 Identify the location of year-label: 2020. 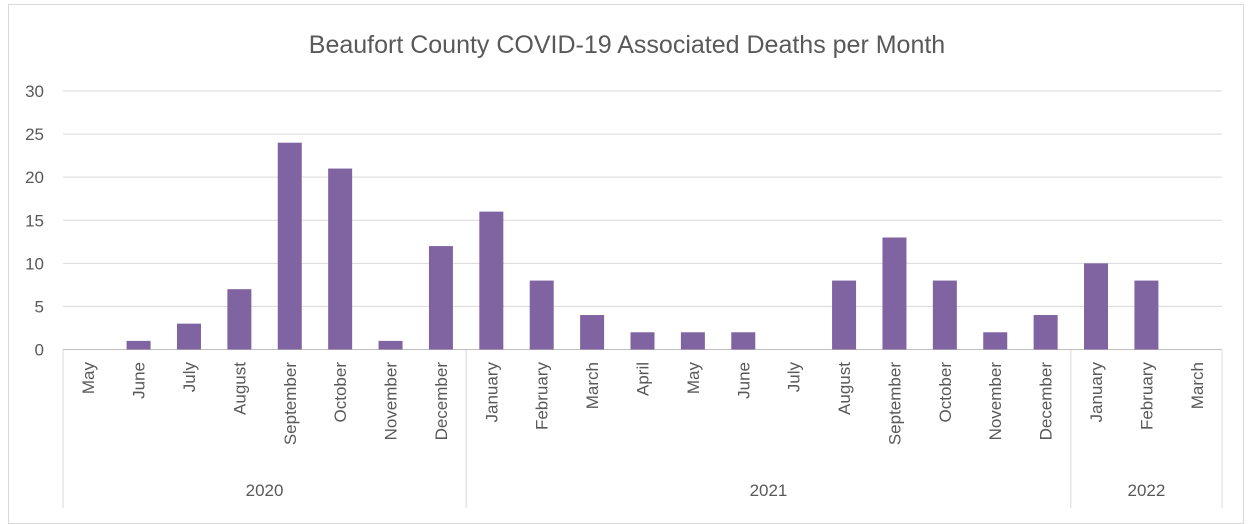
(265, 490).